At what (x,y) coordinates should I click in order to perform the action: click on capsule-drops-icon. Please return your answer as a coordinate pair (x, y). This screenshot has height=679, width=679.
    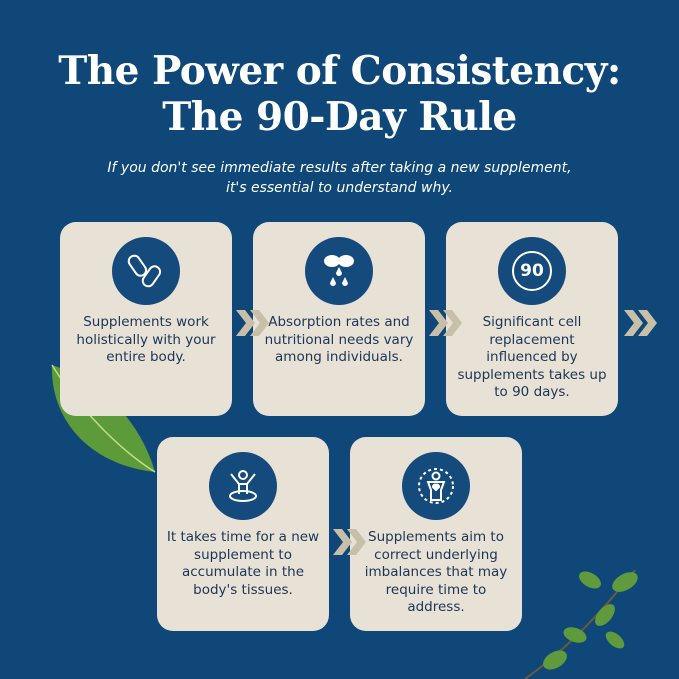
    Looking at the image, I should click on (339, 271).